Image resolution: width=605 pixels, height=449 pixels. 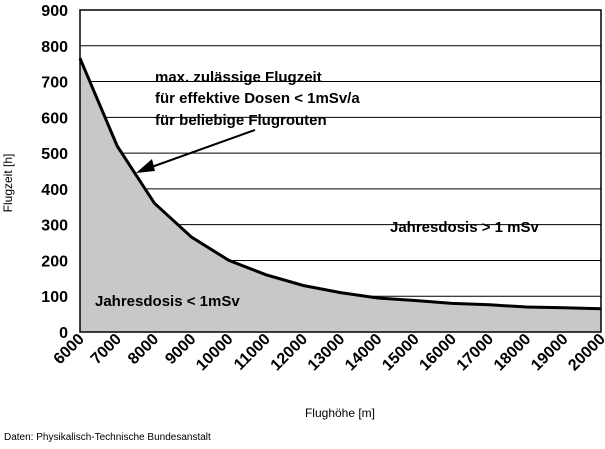 I want to click on x-tick-label: 18000, so click(x=513, y=353).